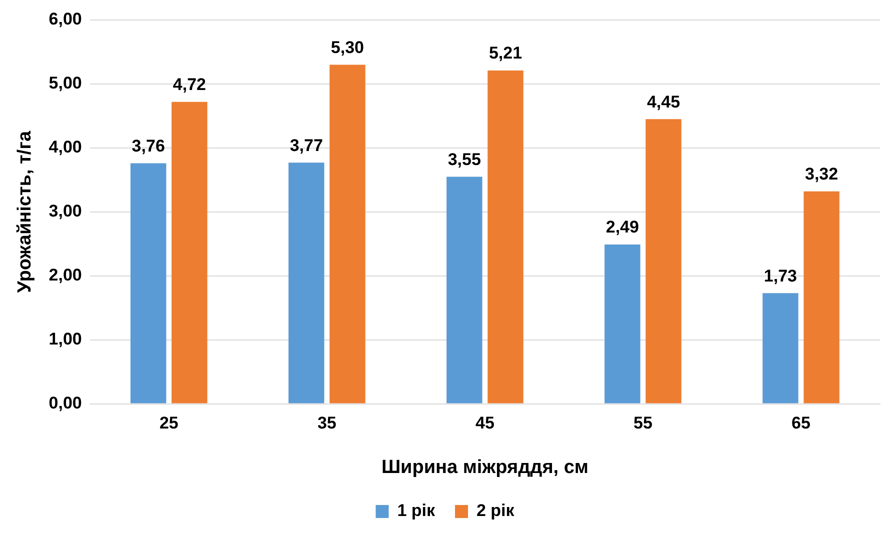 The width and height of the screenshot is (890, 540). I want to click on x-tick-label: 45, so click(484, 423).